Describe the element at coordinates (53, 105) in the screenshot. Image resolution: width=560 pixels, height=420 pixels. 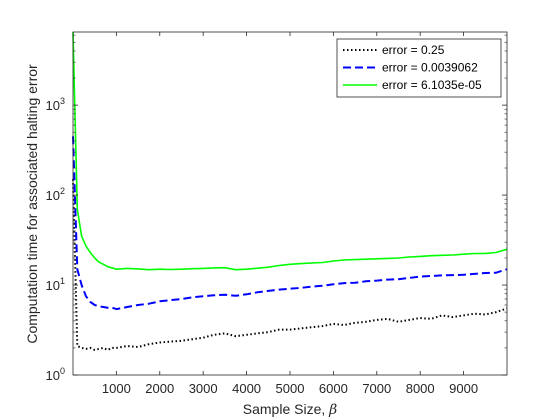
I see `y-tick-label-base-3: 10` at that location.